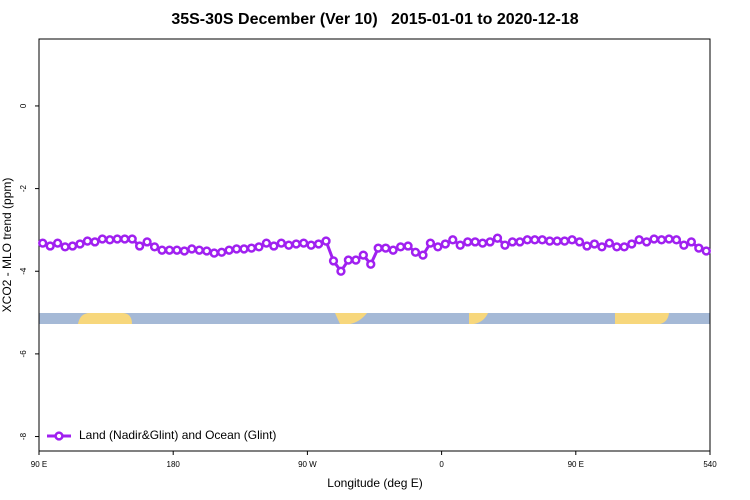  I want to click on y-axis-label: XCO2 - MLO trend (ppm), so click(7, 245).